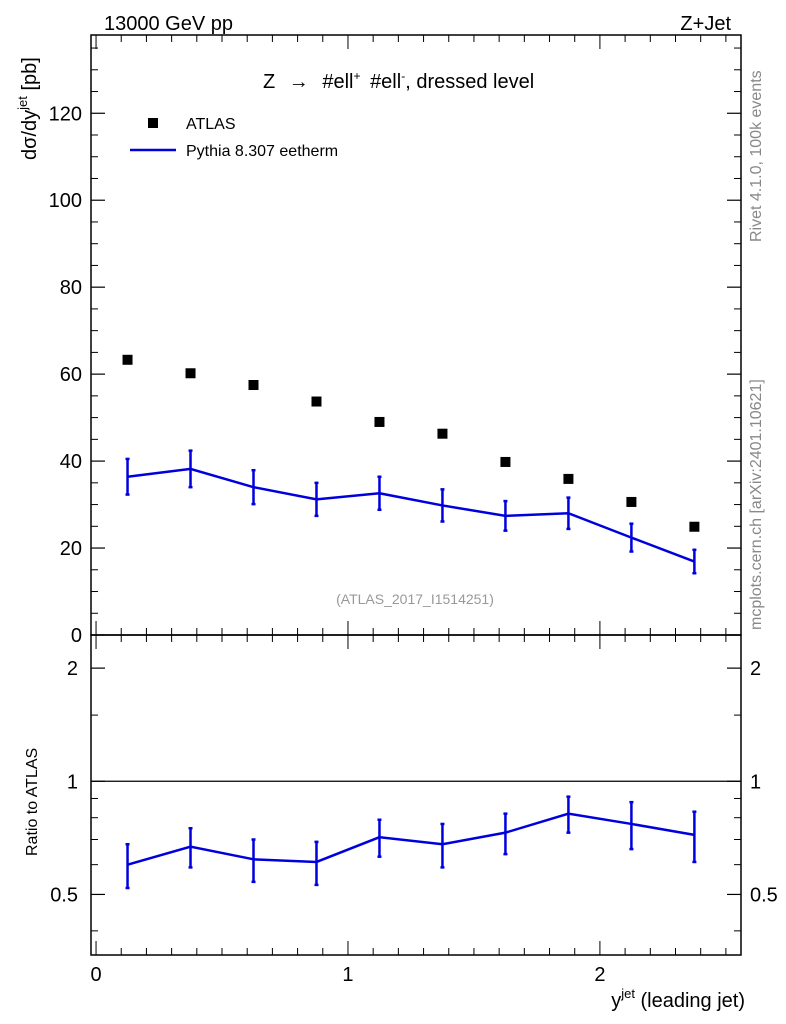 This screenshot has height=1024, width=786. Describe the element at coordinates (705, 24) in the screenshot. I see `analysis-label: Z+Jet` at that location.